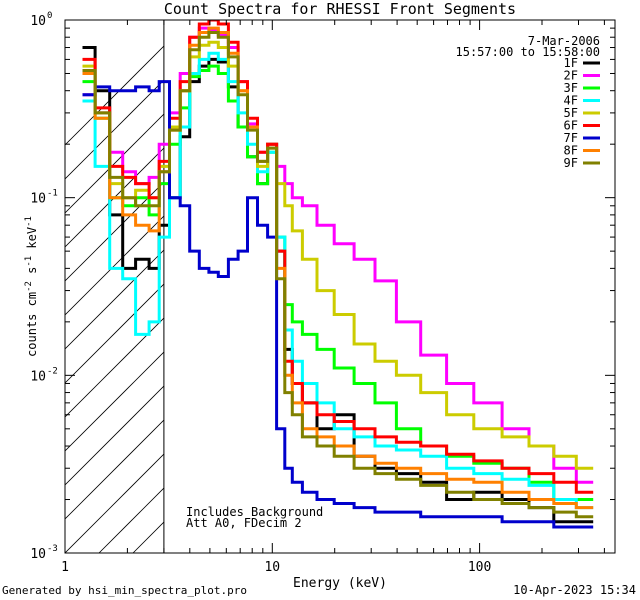 This screenshot has height=600, width=640. I want to click on x-tick-labels: 1 10 100, so click(276, 567).